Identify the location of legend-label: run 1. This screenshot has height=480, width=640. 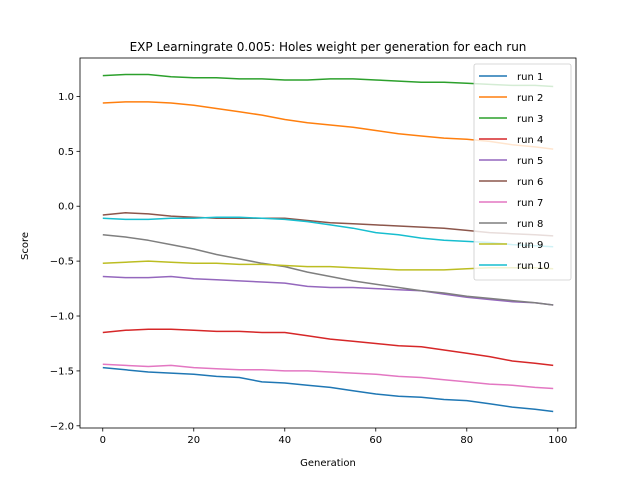
(530, 77).